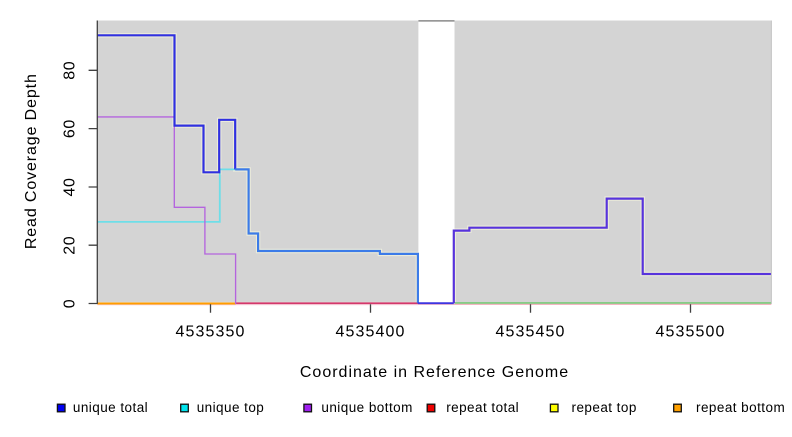 This screenshot has width=792, height=437. Describe the element at coordinates (371, 332) in the screenshot. I see `svg-text: 4535400` at that location.